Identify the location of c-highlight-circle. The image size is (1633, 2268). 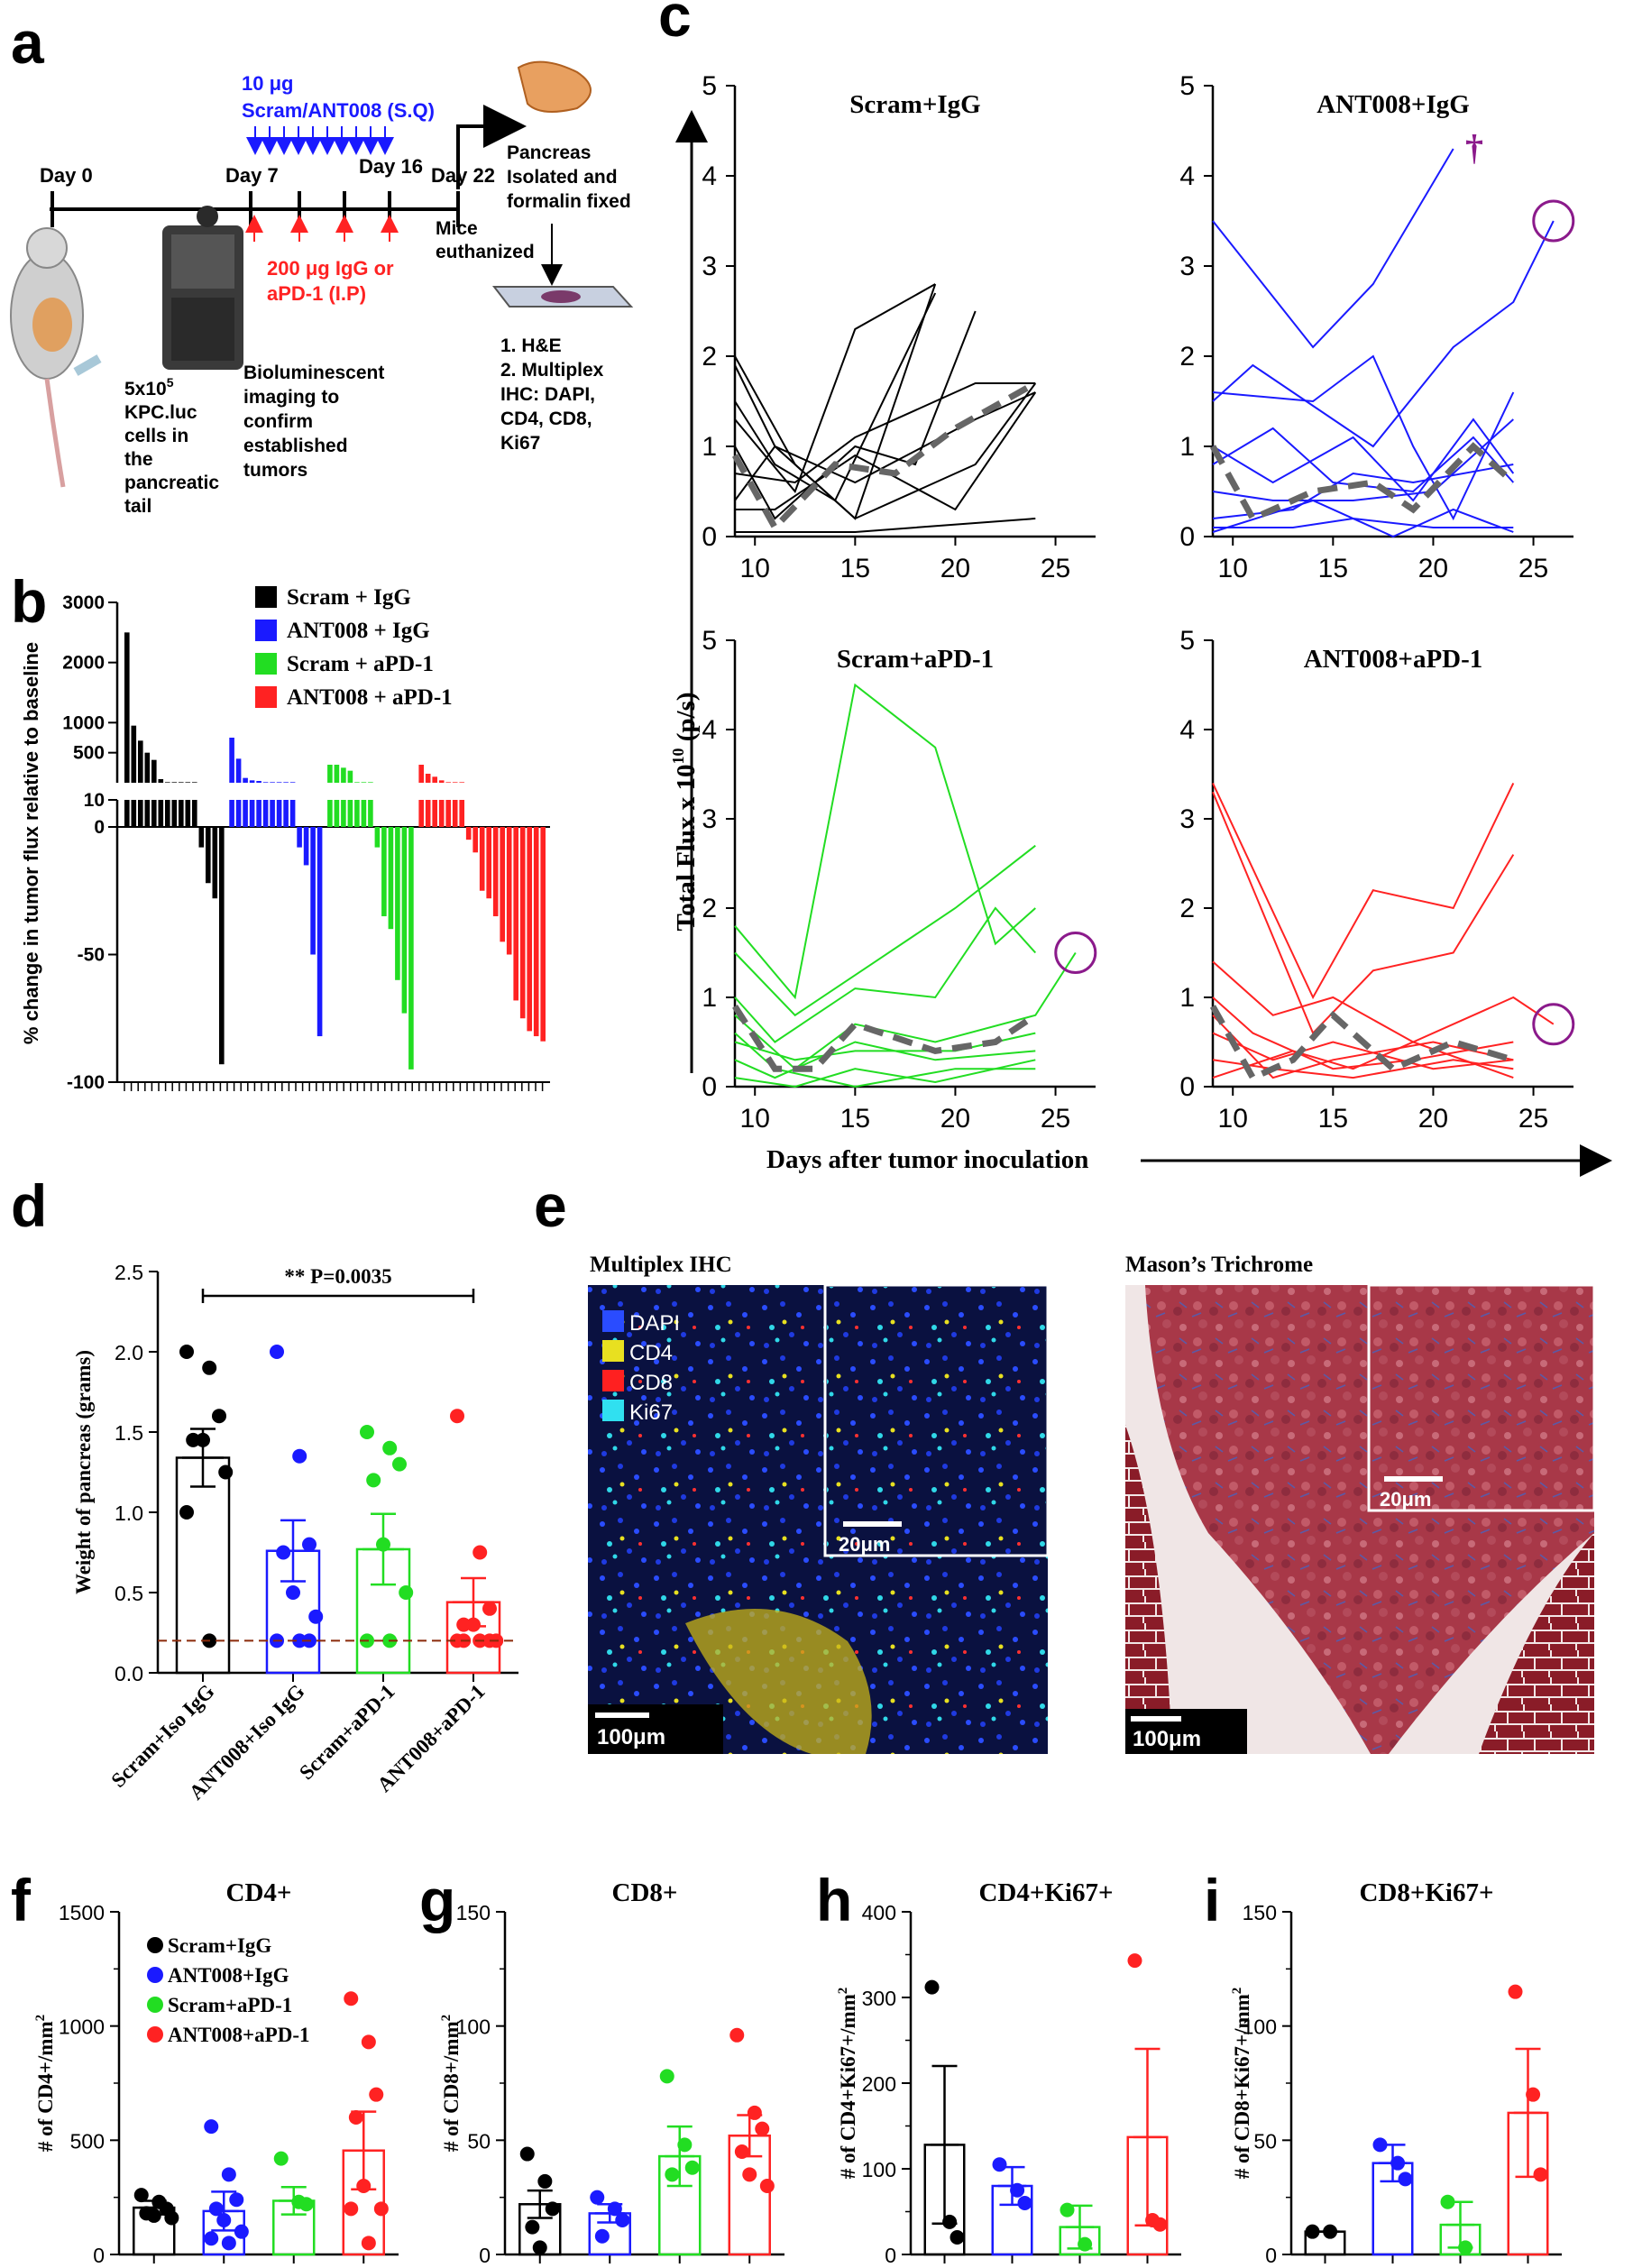
(1553, 1024).